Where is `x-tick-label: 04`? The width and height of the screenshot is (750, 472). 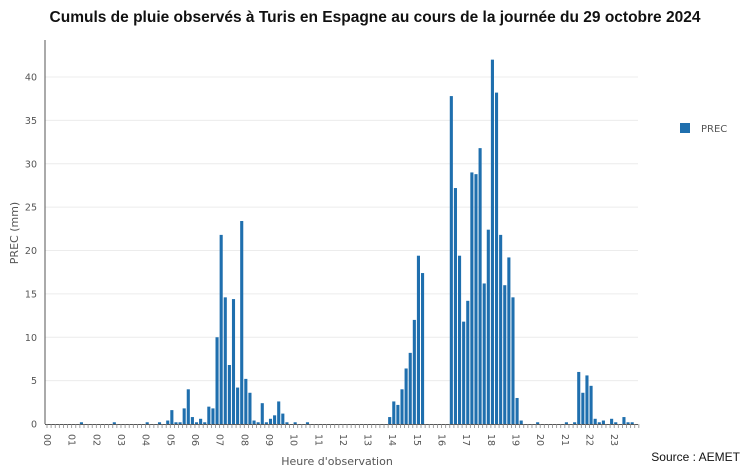
x-tick-label: 04 is located at coordinates (145, 440).